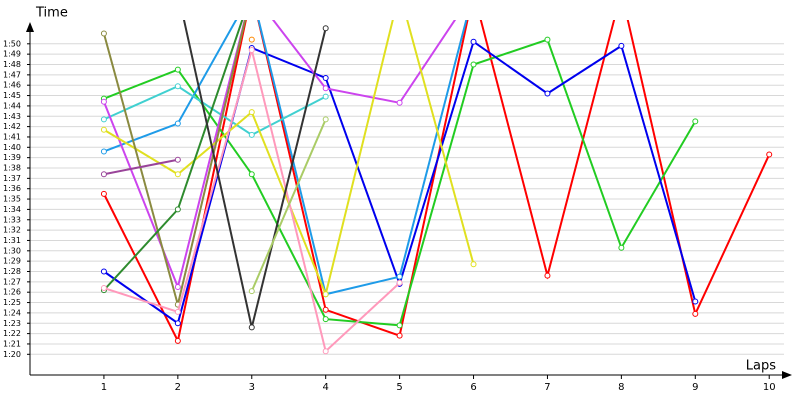 This screenshot has width=800, height=400. I want to click on y-tick-label: 1:25, so click(12, 302).